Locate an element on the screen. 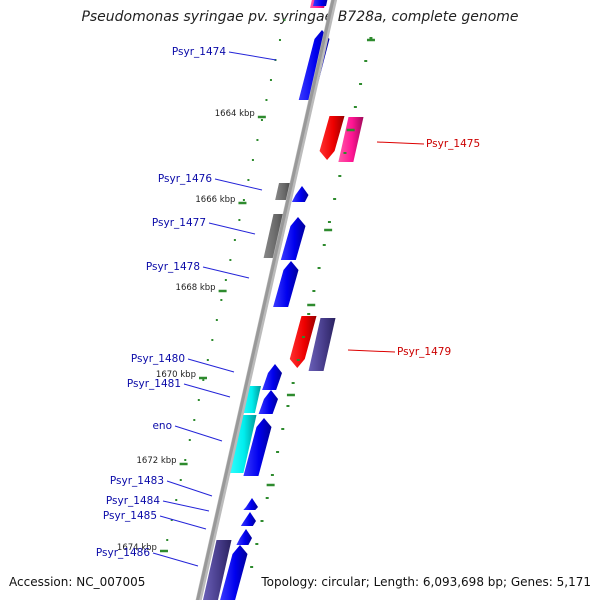  tick-label: 1668 kbp is located at coordinates (196, 288).